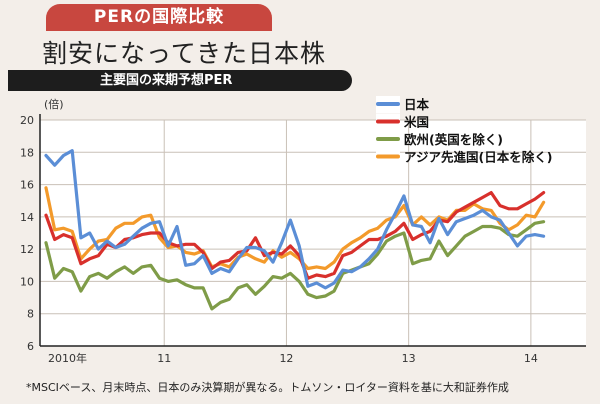 Image resolution: width=600 pixels, height=404 pixels. What do you see at coordinates (180, 80) in the screenshot?
I see `chart-subtitle: 主要国の来期予想PER` at bounding box center [180, 80].